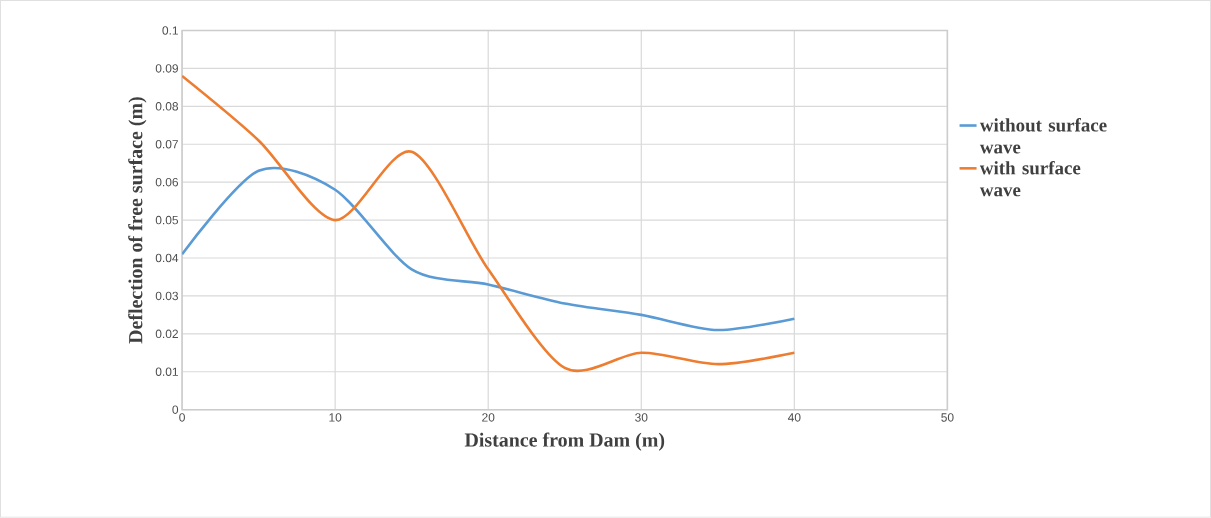  Describe the element at coordinates (167, 258) in the screenshot. I see `y-tick-label: 0.04` at that location.